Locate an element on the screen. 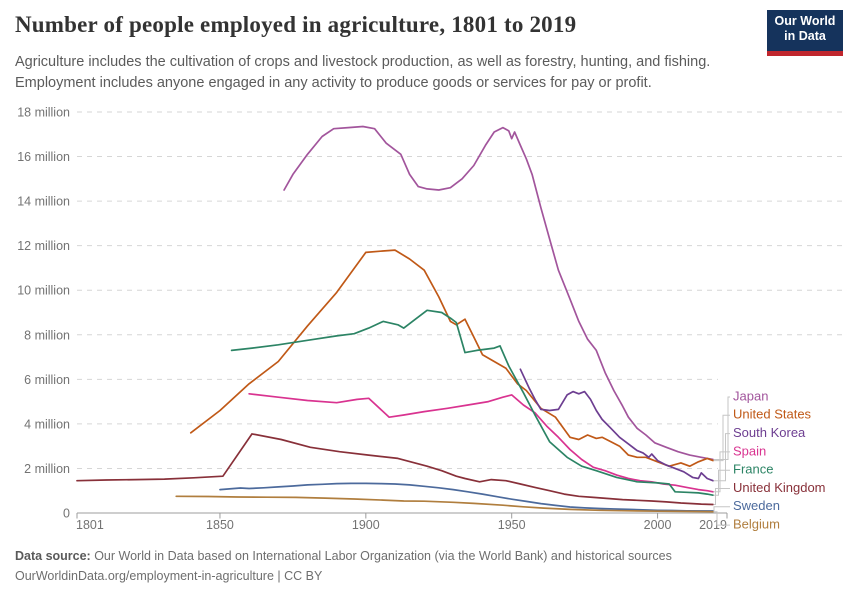 Image resolution: width=850 pixels, height=600 pixels. series-line-south-korea is located at coordinates (616, 425).